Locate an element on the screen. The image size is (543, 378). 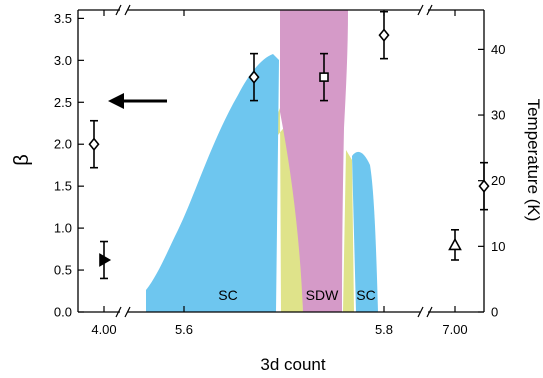
data-point-triangle-right-filled is located at coordinates (105, 260).